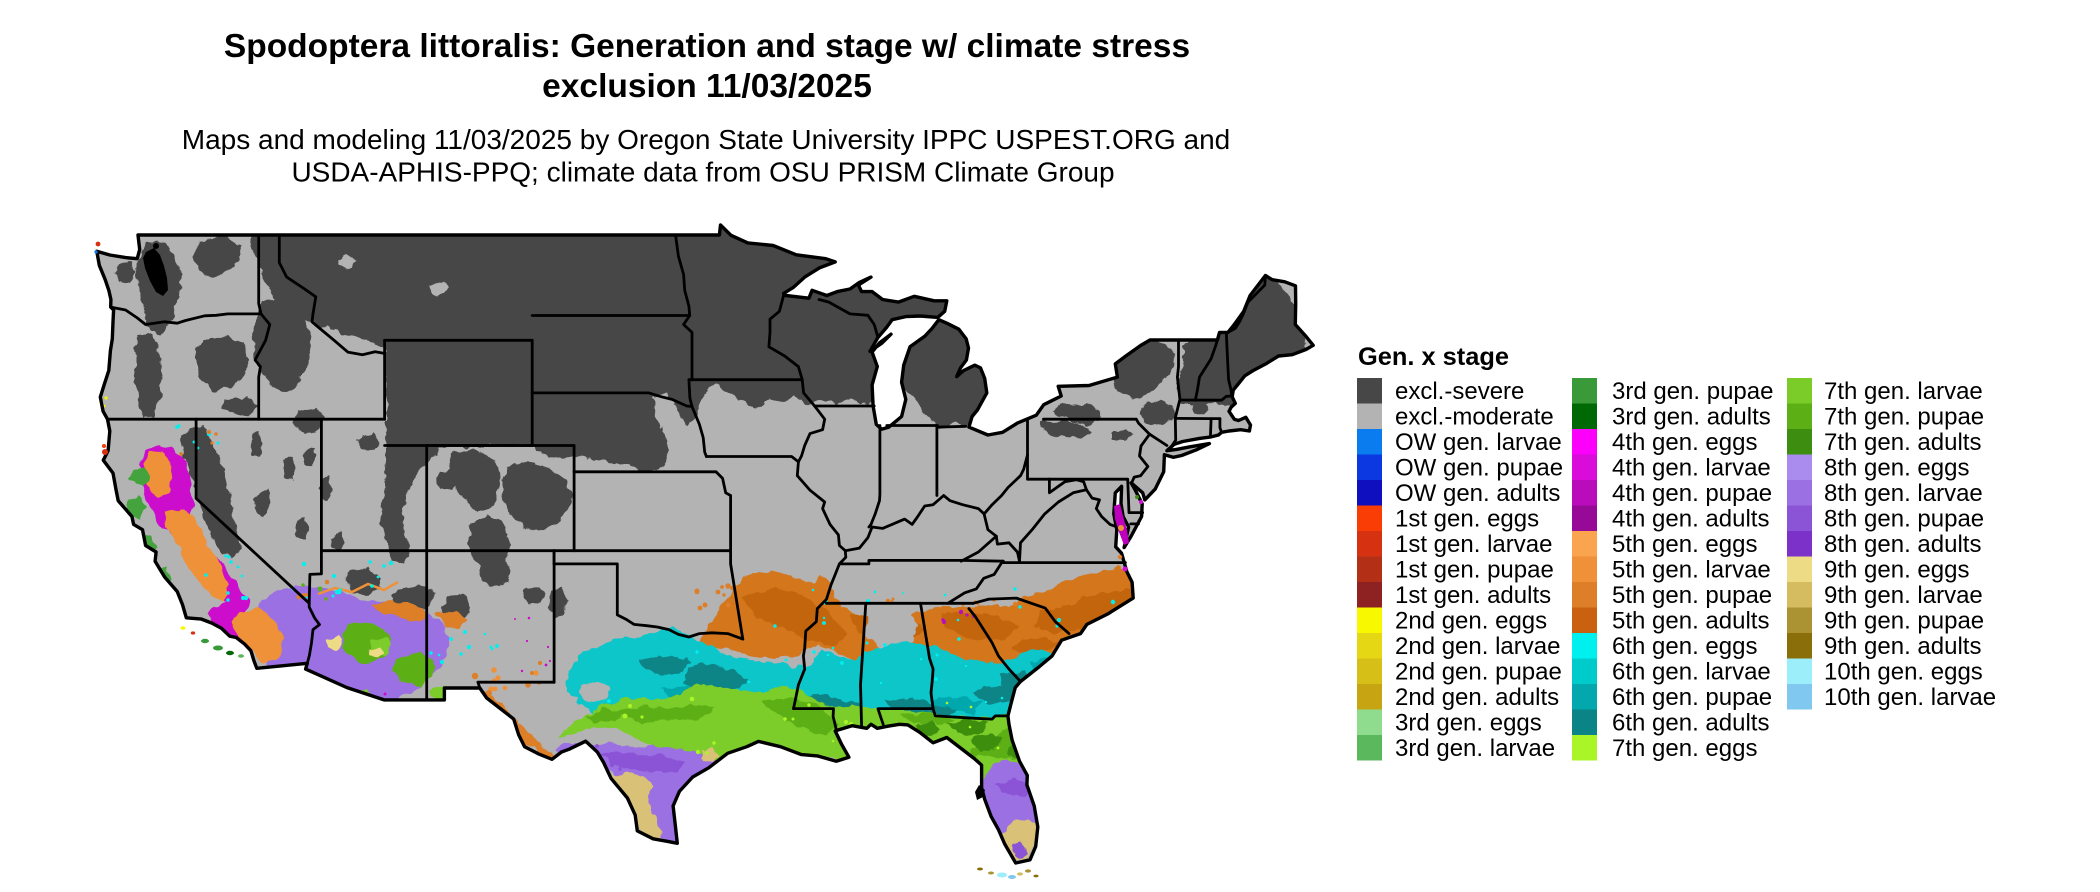 This screenshot has width=2100, height=892. Describe the element at coordinates (1691, 417) in the screenshot. I see `svg-text: 3rd gen. adults` at that location.